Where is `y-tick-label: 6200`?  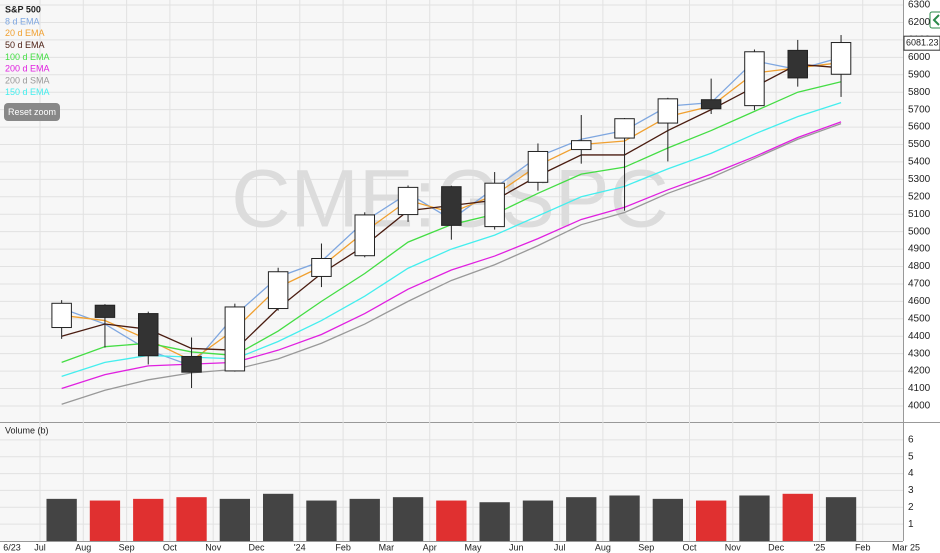 y-tick-label: 6200 is located at coordinates (919, 22).